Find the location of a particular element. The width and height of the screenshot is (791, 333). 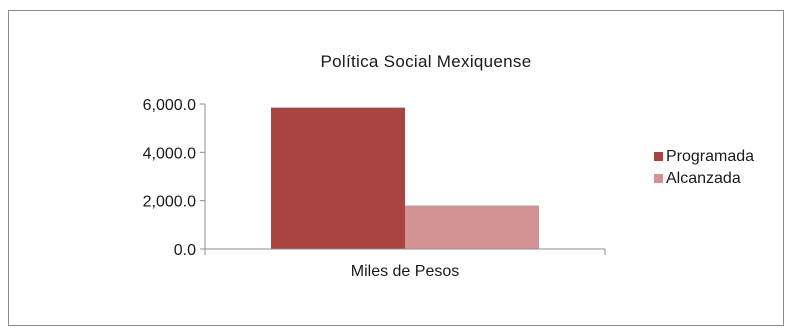

bar-alcanzada is located at coordinates (472, 227).